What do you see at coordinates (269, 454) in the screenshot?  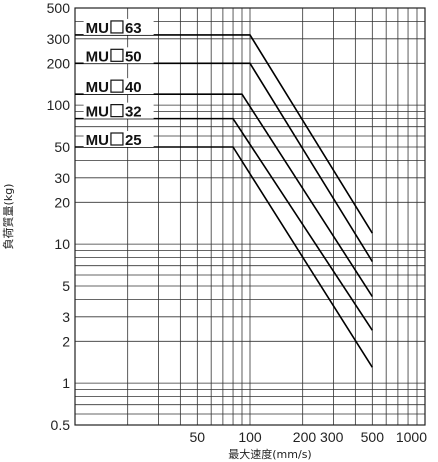 I see `x-axis-label: 最大速度(mm/s)` at bounding box center [269, 454].